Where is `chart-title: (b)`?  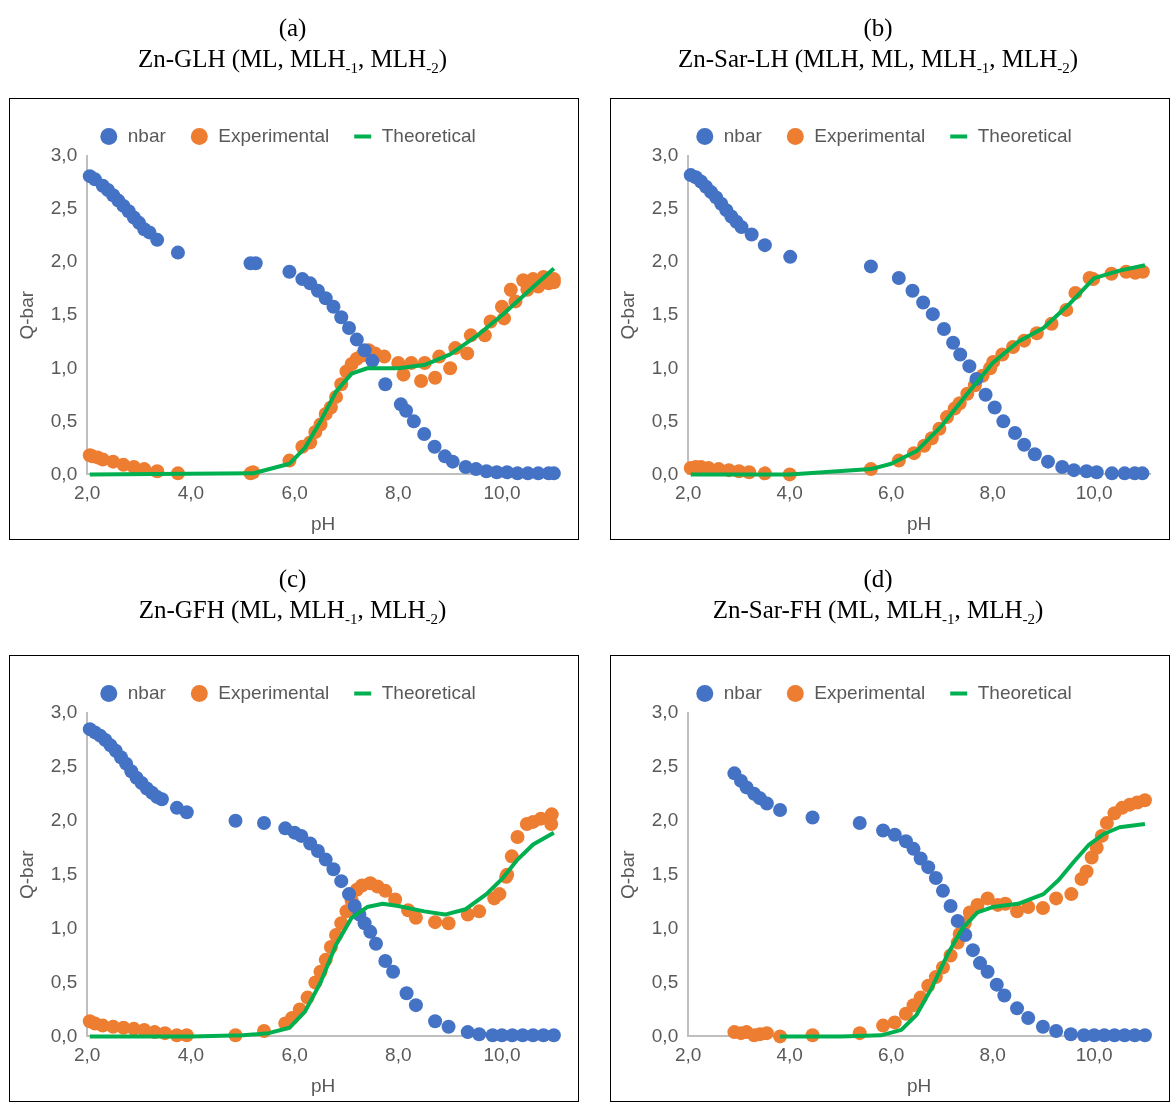
chart-title: (b) is located at coordinates (878, 28).